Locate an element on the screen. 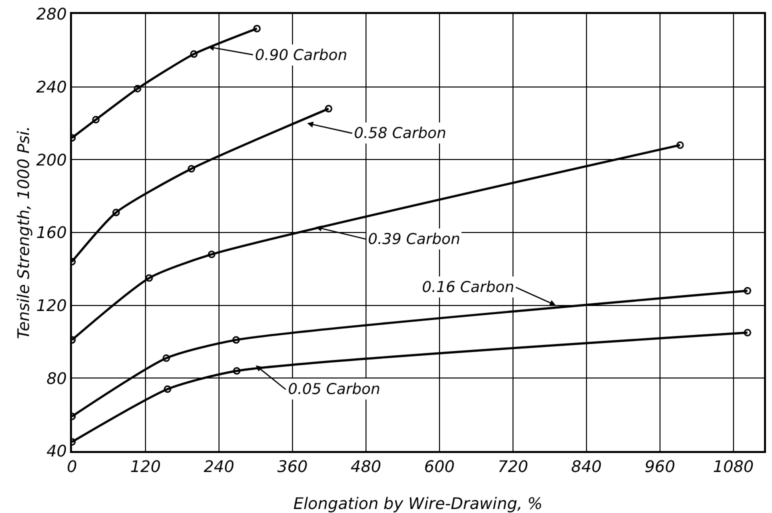  y-tick-label: 280 is located at coordinates (51, 14).